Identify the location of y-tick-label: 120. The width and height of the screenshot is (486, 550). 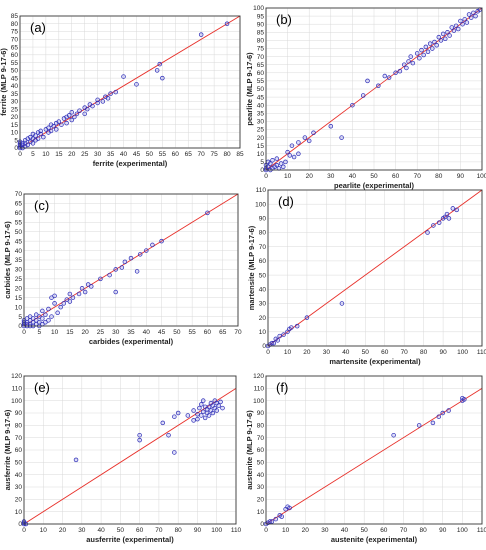
(16, 376).